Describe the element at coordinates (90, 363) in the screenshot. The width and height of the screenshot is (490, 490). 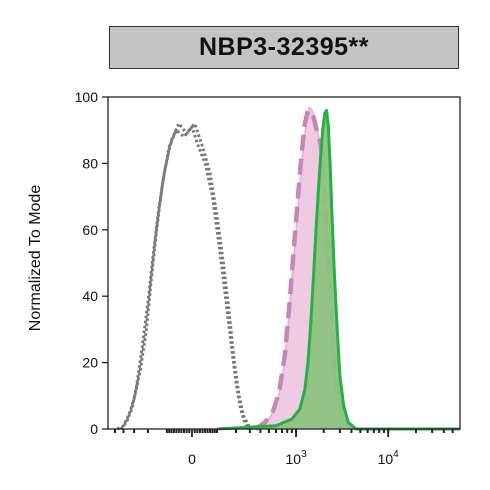
I see `y-tick-label: 20` at that location.